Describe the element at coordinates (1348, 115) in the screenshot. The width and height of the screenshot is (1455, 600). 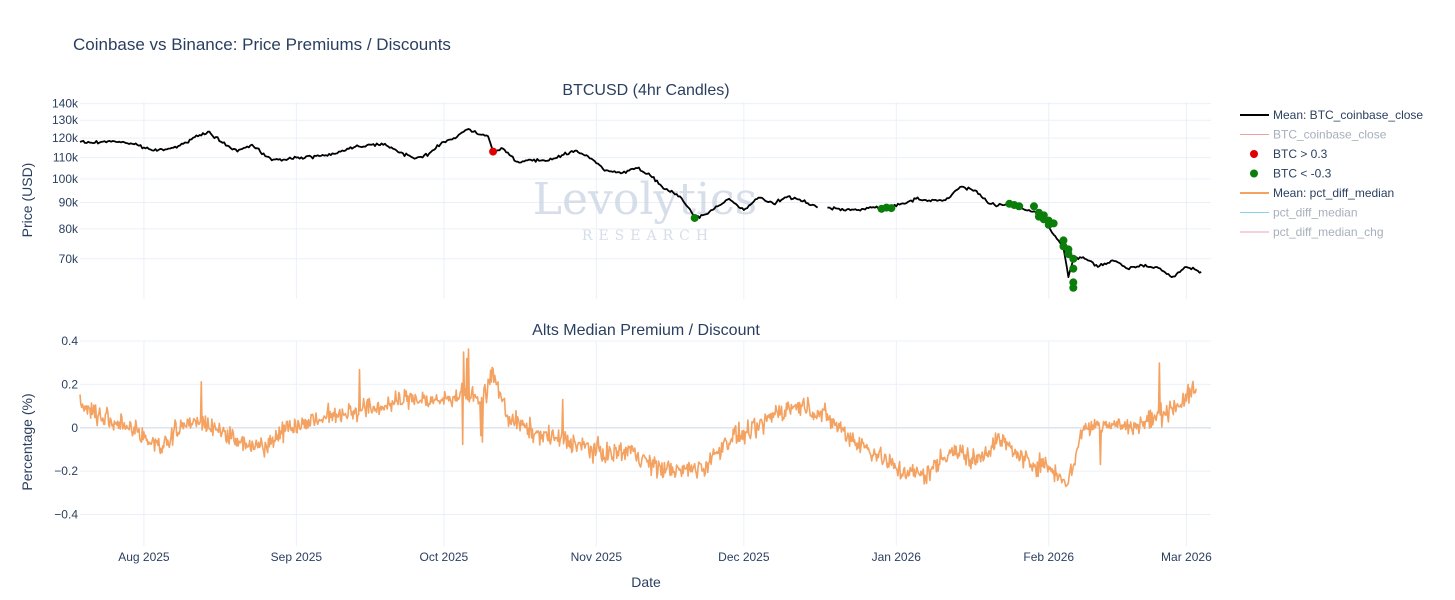
I see `legend-label: Mean: BTC_coinbase_close` at that location.